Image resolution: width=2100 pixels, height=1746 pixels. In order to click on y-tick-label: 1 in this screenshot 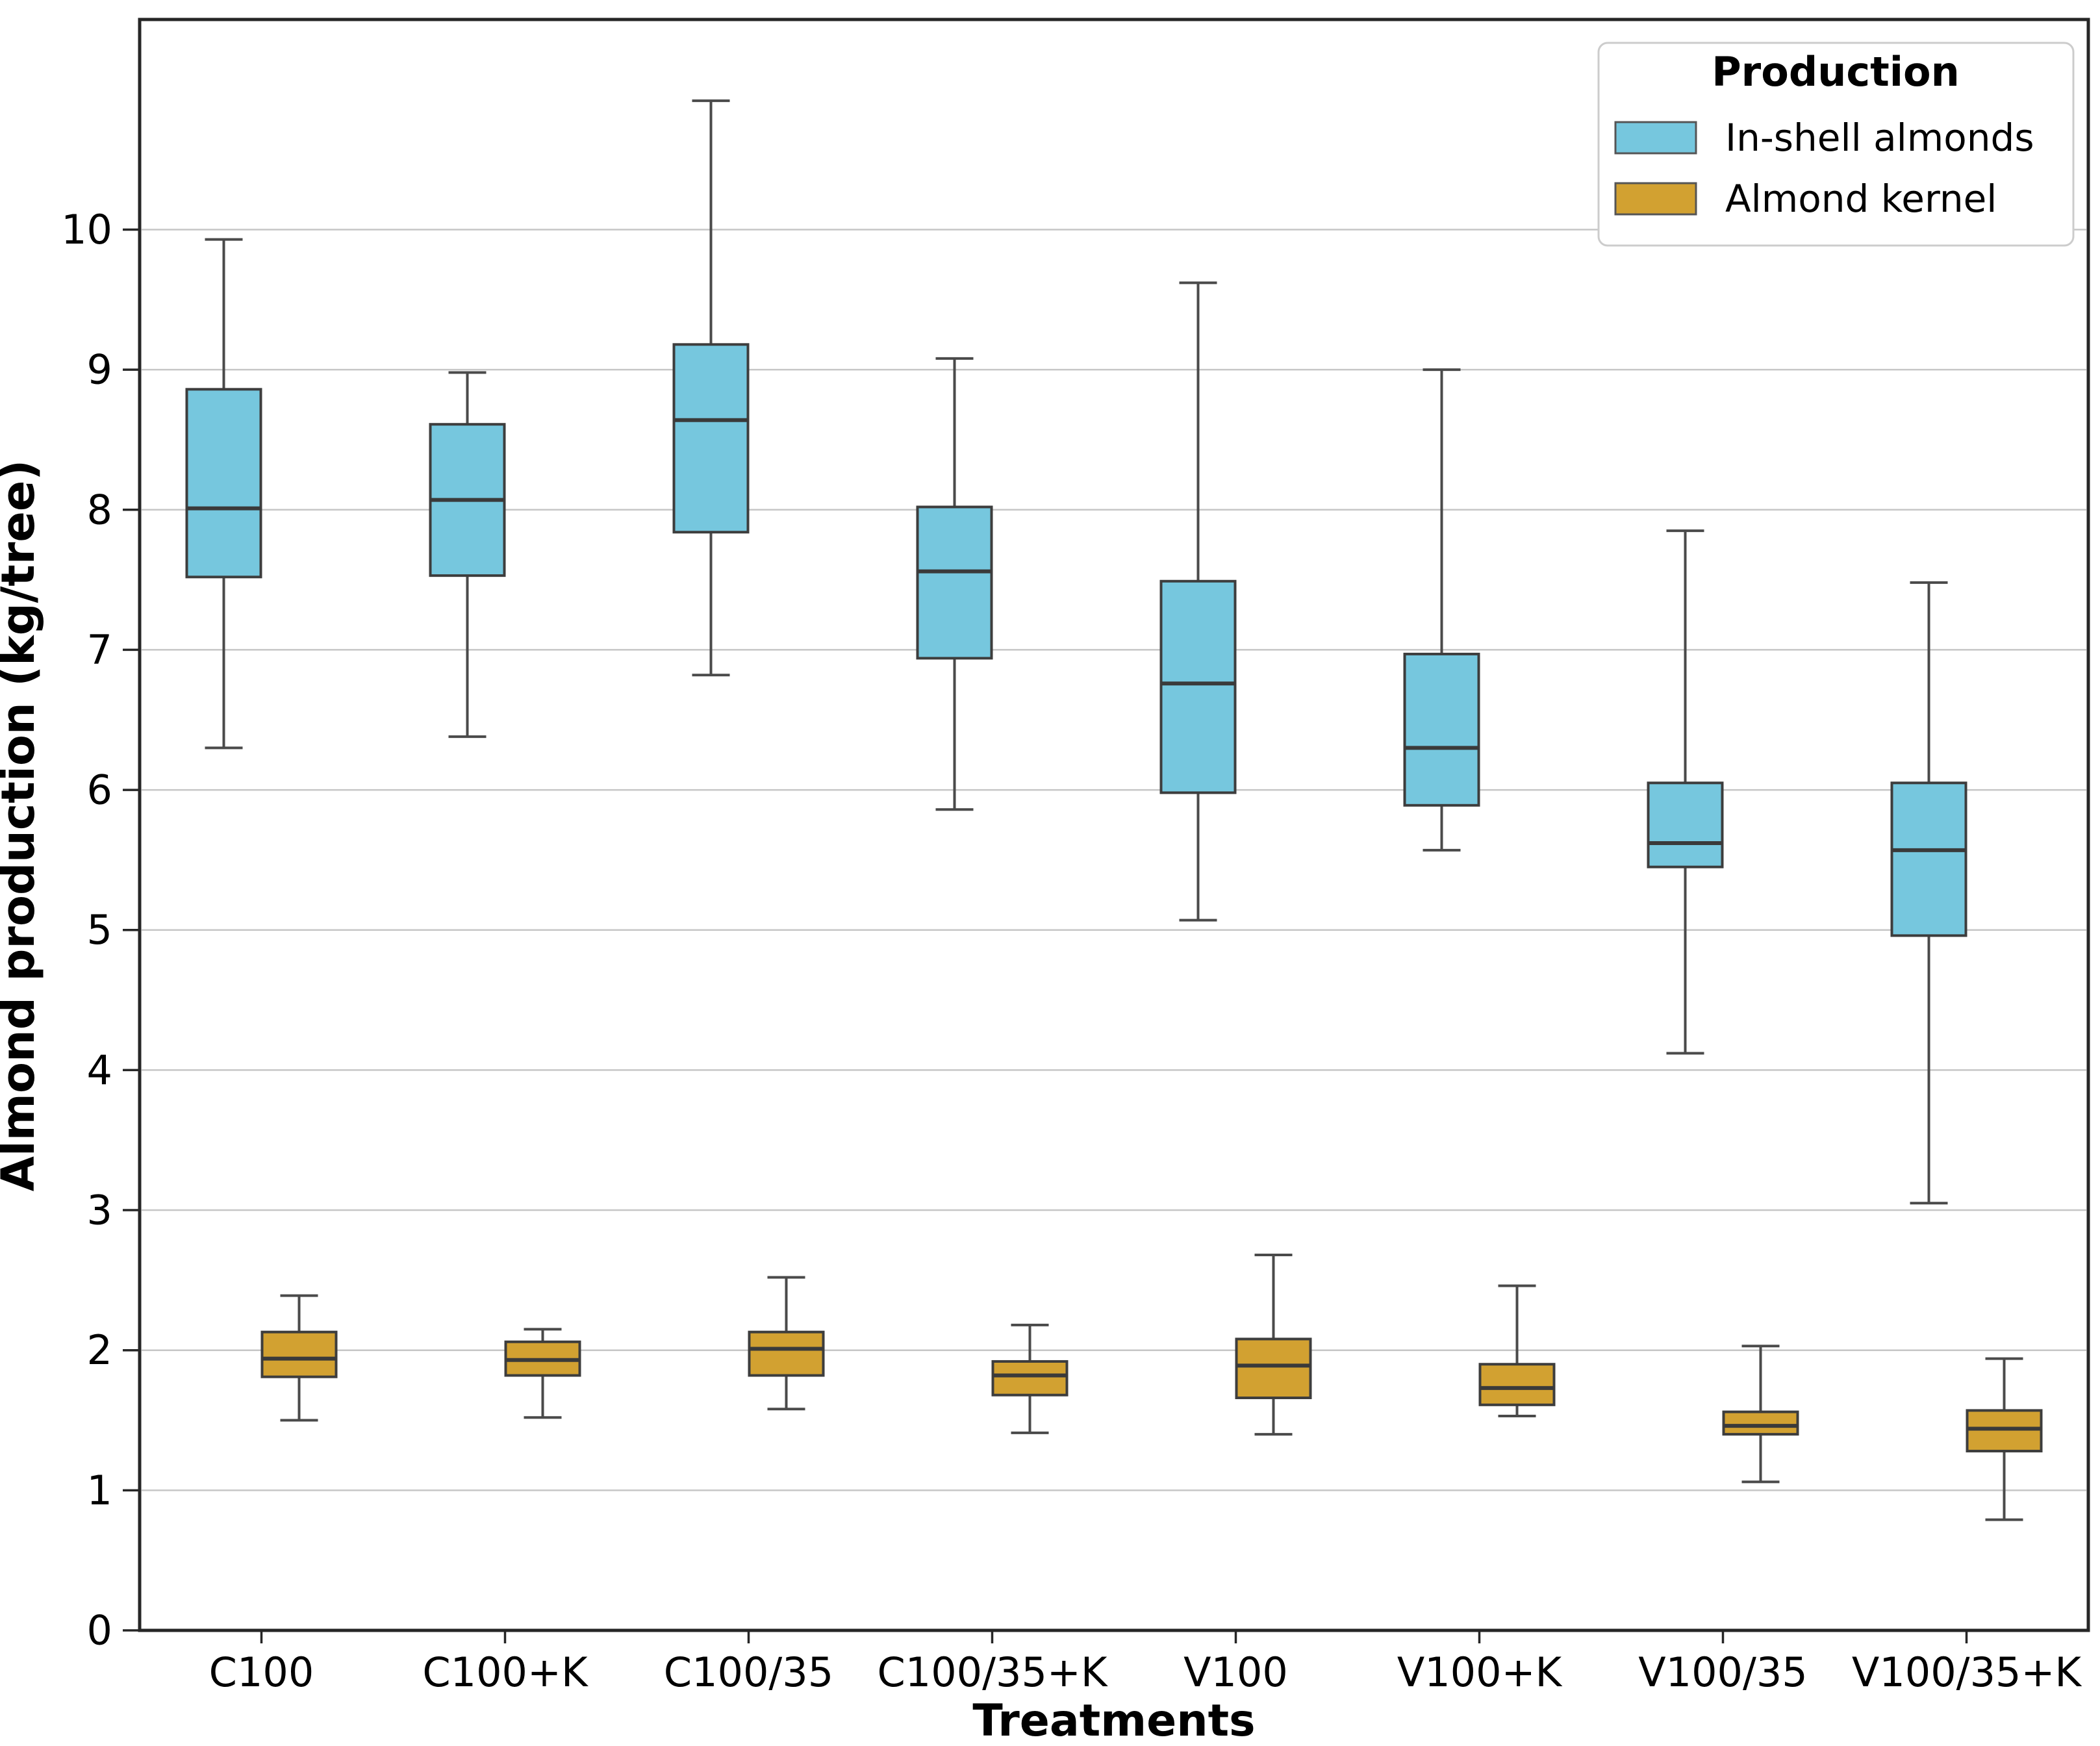, I will do `click(99, 1490)`.